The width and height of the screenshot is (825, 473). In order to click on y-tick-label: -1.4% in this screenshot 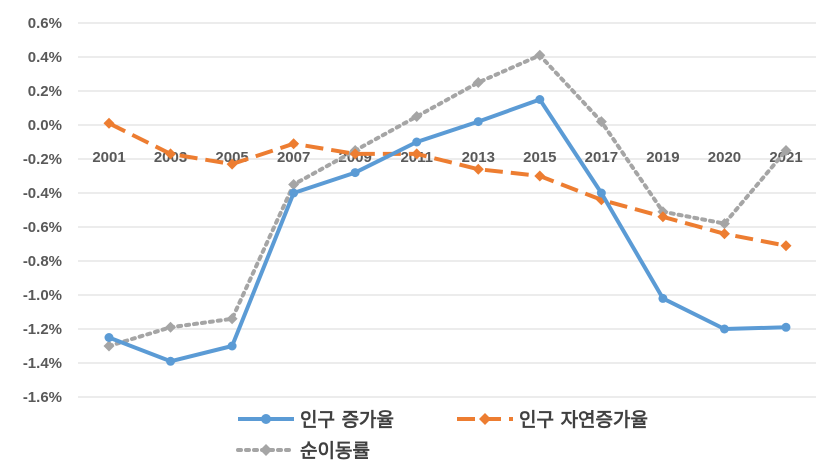, I will do `click(42, 363)`.